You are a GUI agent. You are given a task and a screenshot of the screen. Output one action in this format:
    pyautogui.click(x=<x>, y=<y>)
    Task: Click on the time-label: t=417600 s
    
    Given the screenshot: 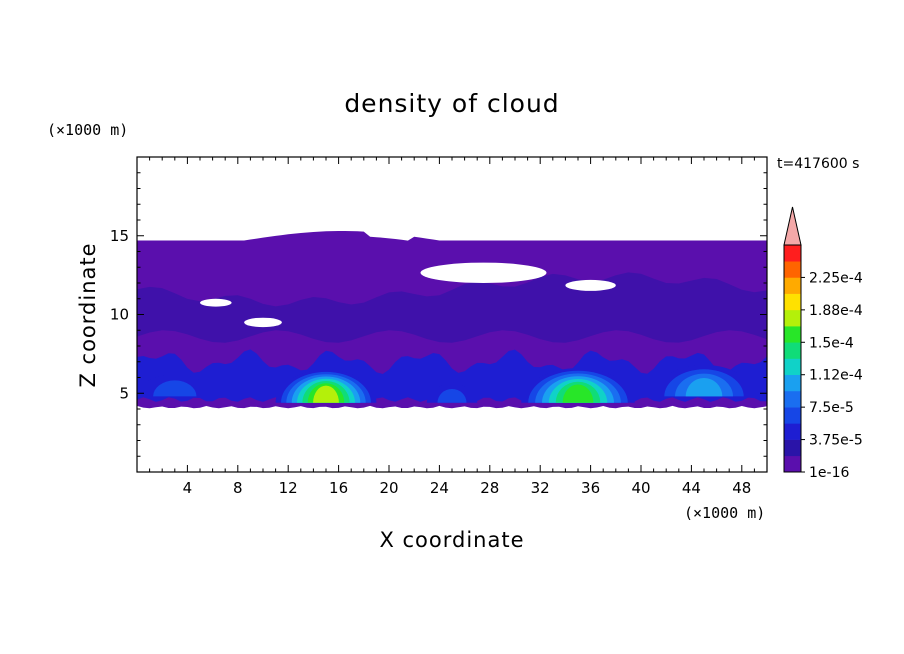 What is the action you would take?
    pyautogui.click(x=818, y=164)
    